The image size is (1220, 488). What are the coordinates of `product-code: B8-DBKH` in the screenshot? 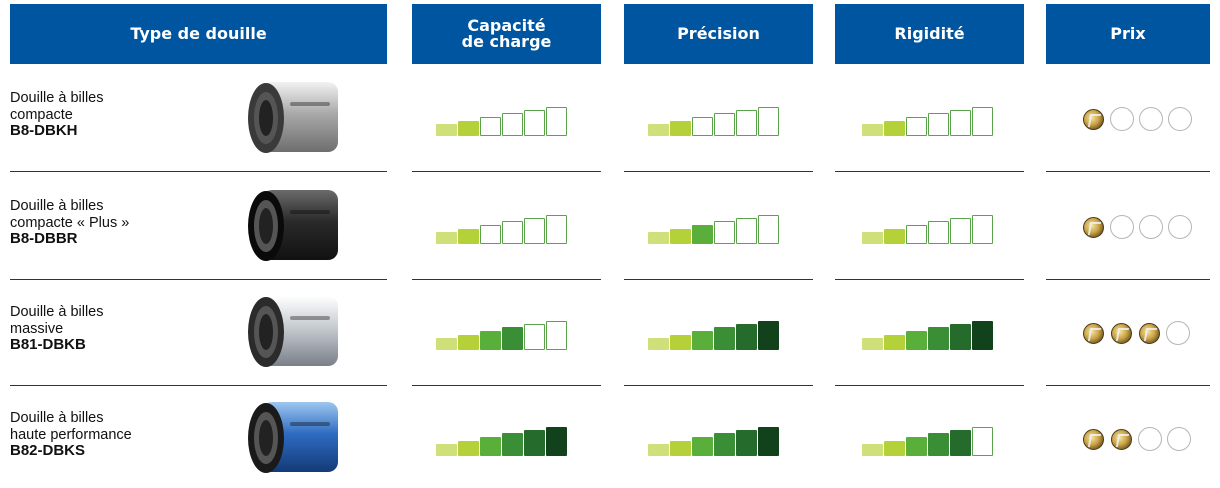 It's located at (44, 130).